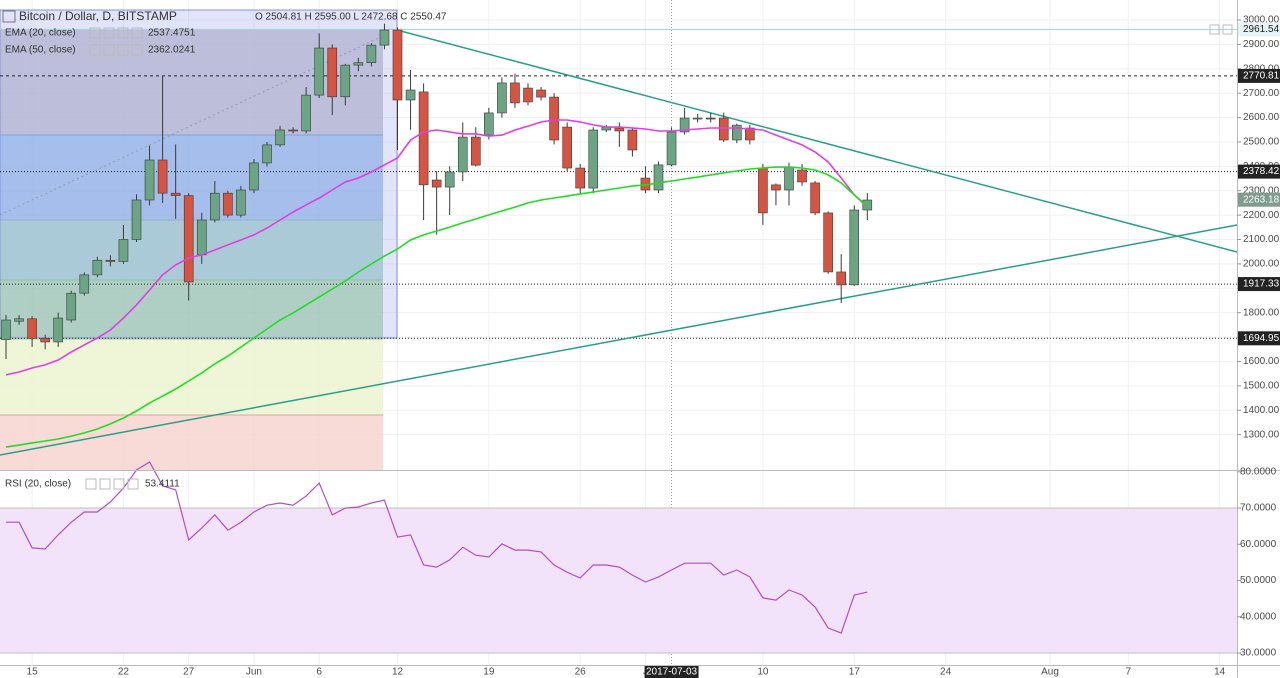 Image resolution: width=1280 pixels, height=678 pixels. Describe the element at coordinates (38, 484) in the screenshot. I see `rsi-legend: RSI (20, close)` at that location.